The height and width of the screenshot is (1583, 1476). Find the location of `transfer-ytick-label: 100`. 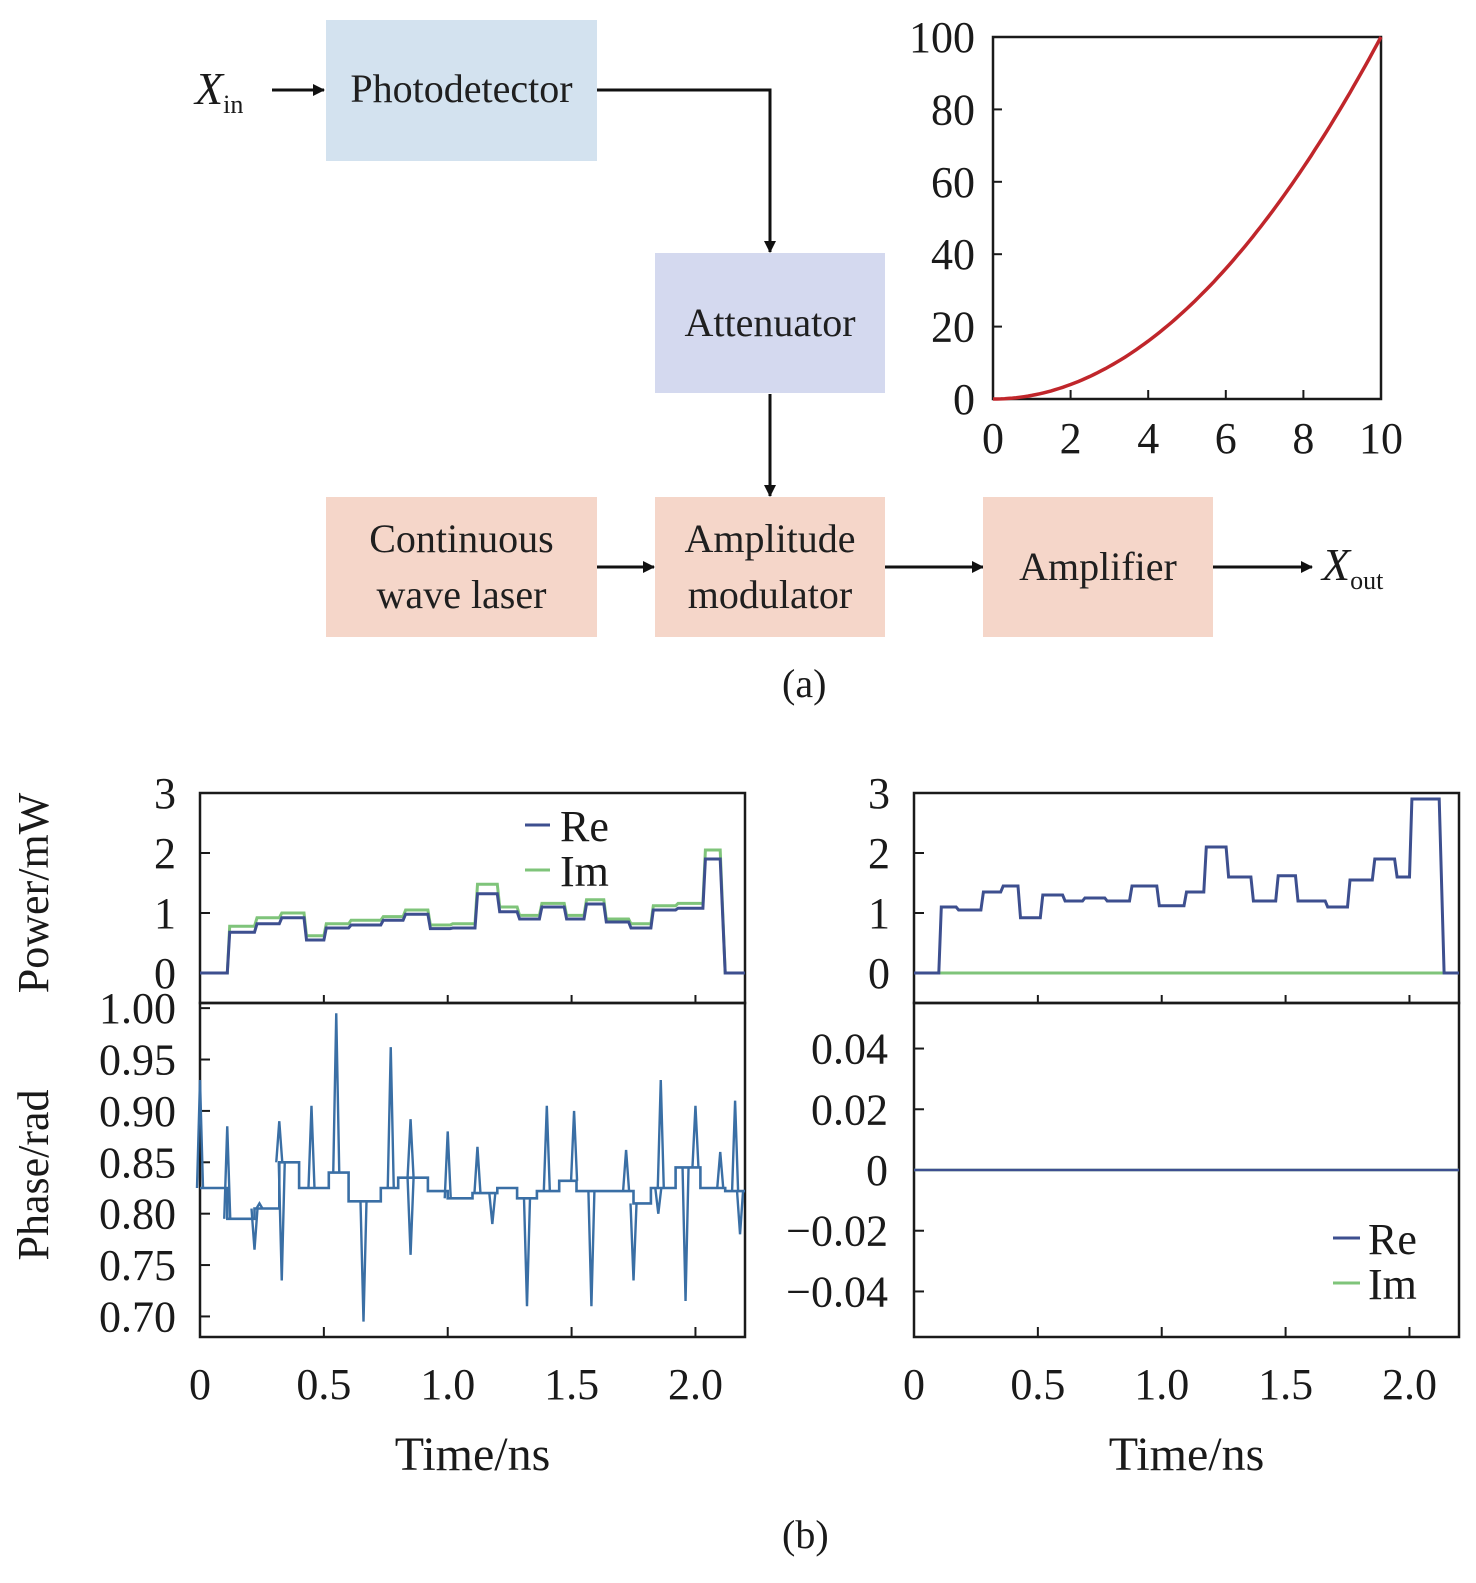

transfer-ytick-label: 100 is located at coordinates (942, 37).